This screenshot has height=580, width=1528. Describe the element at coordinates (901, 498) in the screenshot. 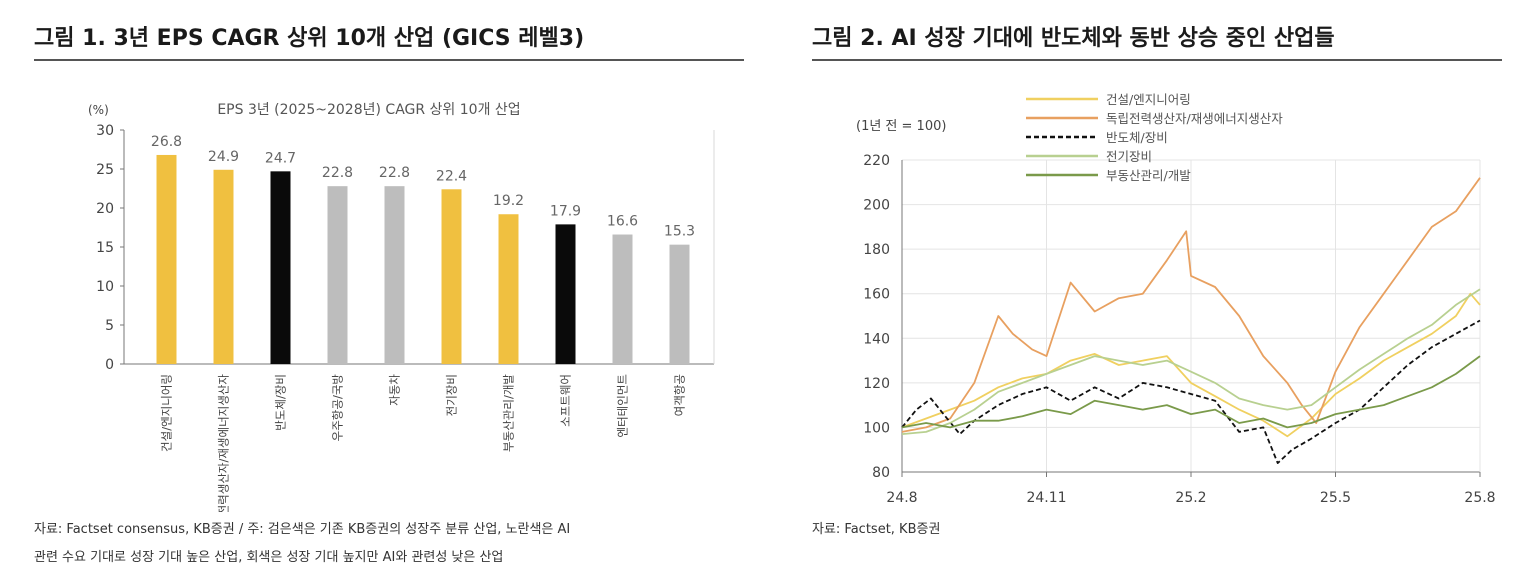

I see `line-x-tick-label: 24.8` at that location.